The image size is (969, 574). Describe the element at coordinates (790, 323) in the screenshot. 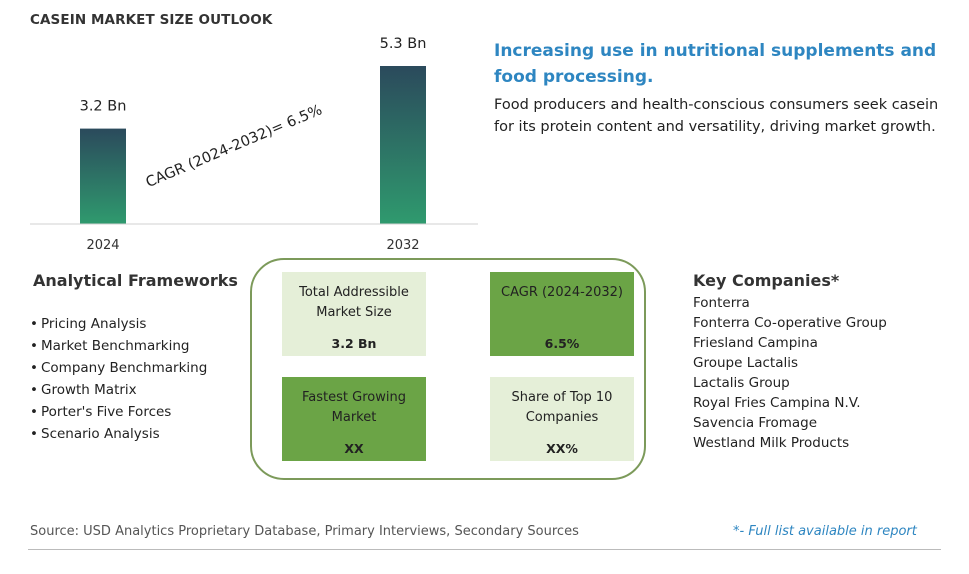

I see `list-item: Fonterra Co-operative Group` at that location.